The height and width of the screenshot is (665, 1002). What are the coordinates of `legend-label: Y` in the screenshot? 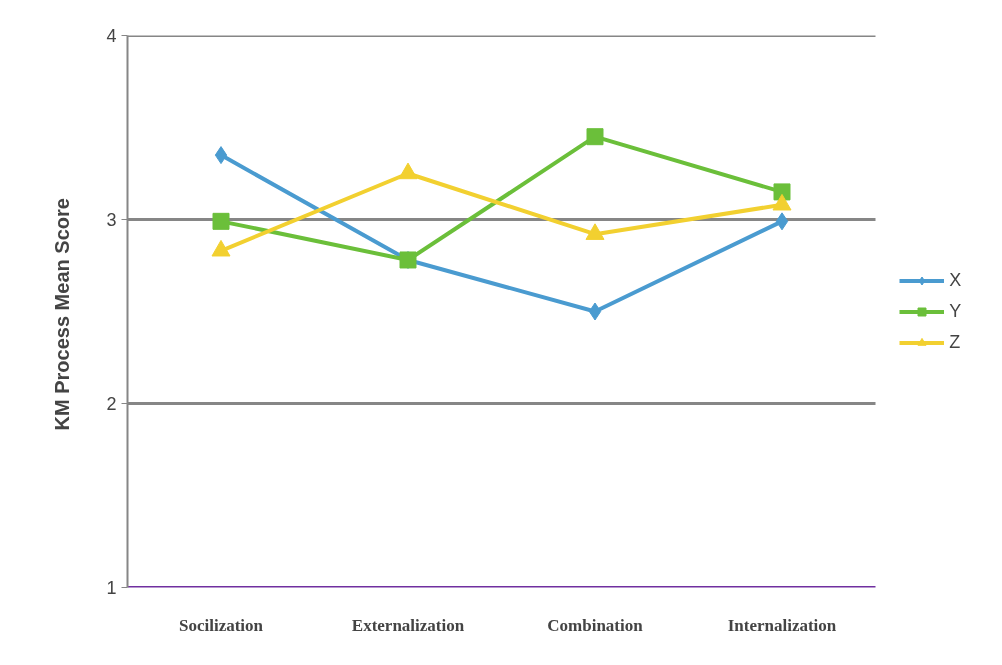 It's located at (956, 311).